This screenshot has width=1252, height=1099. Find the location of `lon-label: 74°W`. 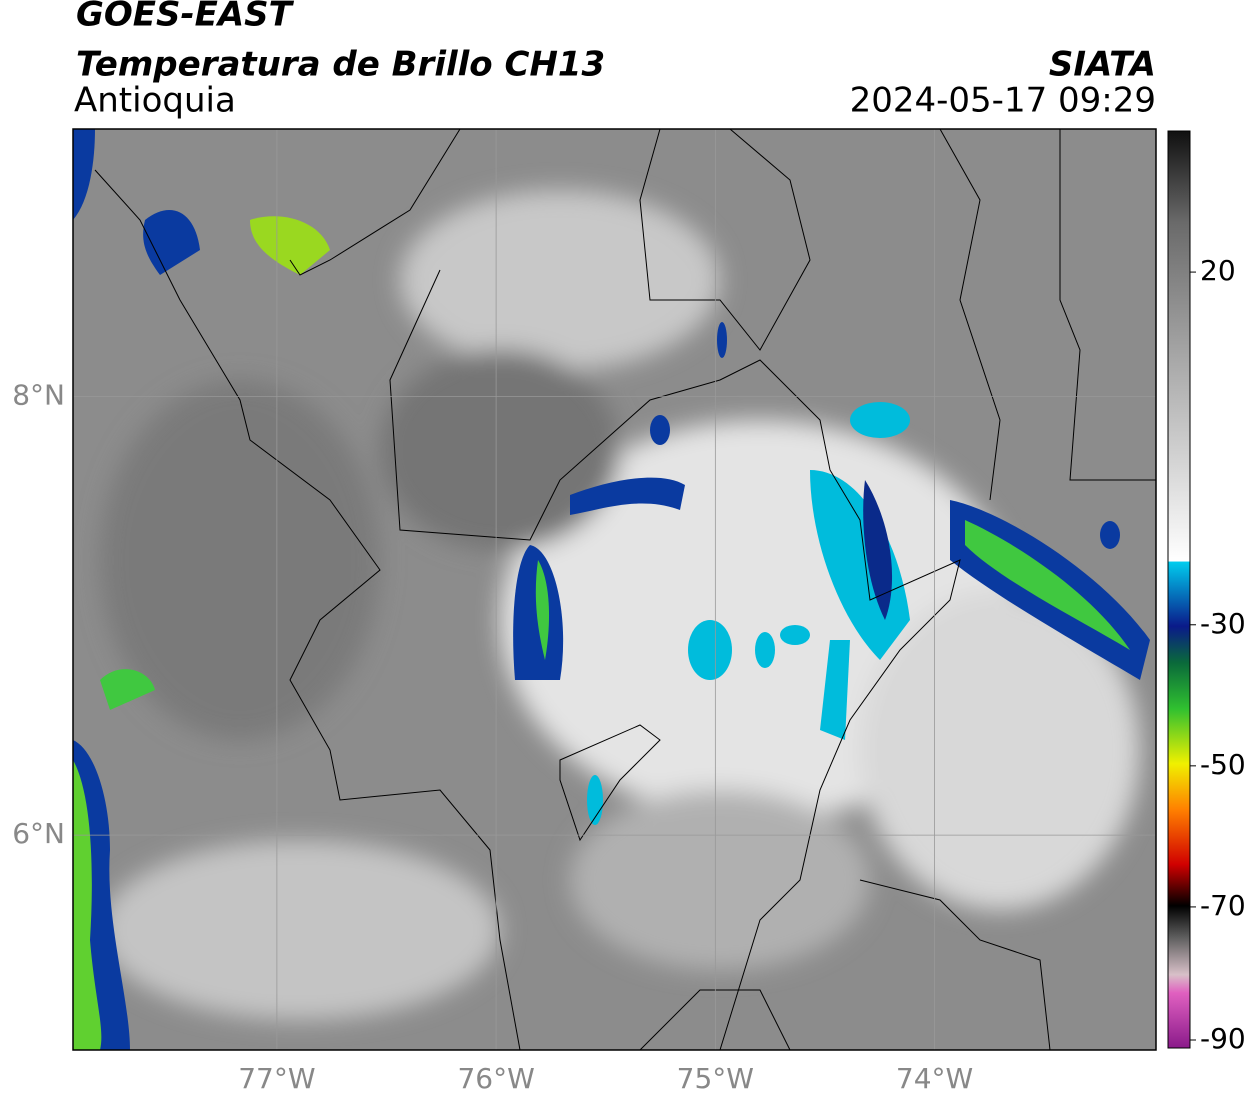

lon-label: 74°W is located at coordinates (934, 1078).